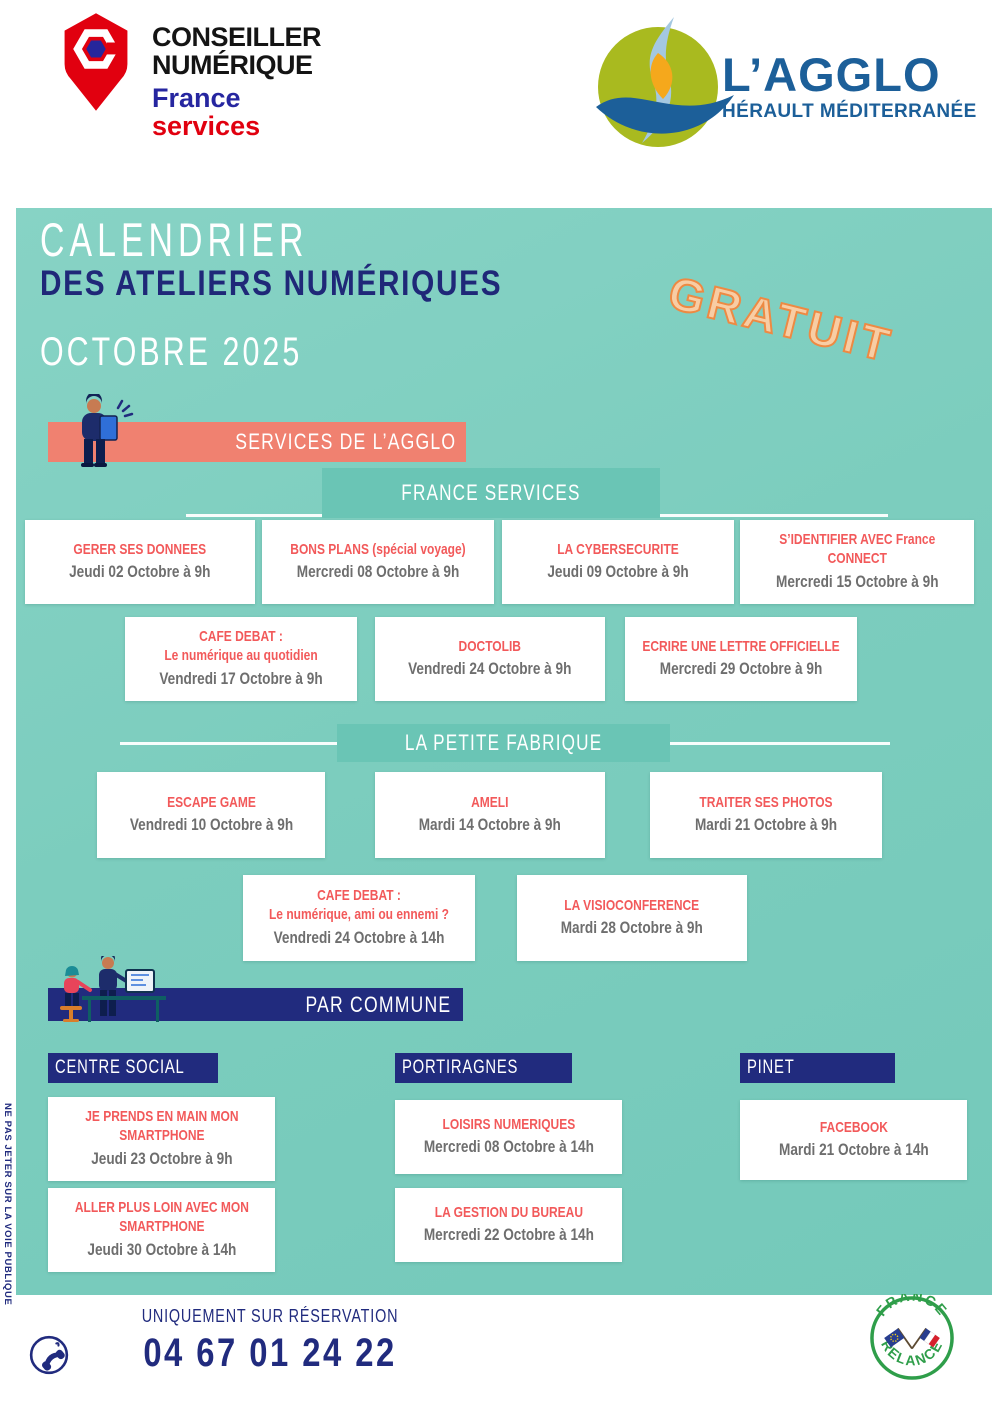  I want to click on poster-title: CALENDRIER, so click(174, 239).